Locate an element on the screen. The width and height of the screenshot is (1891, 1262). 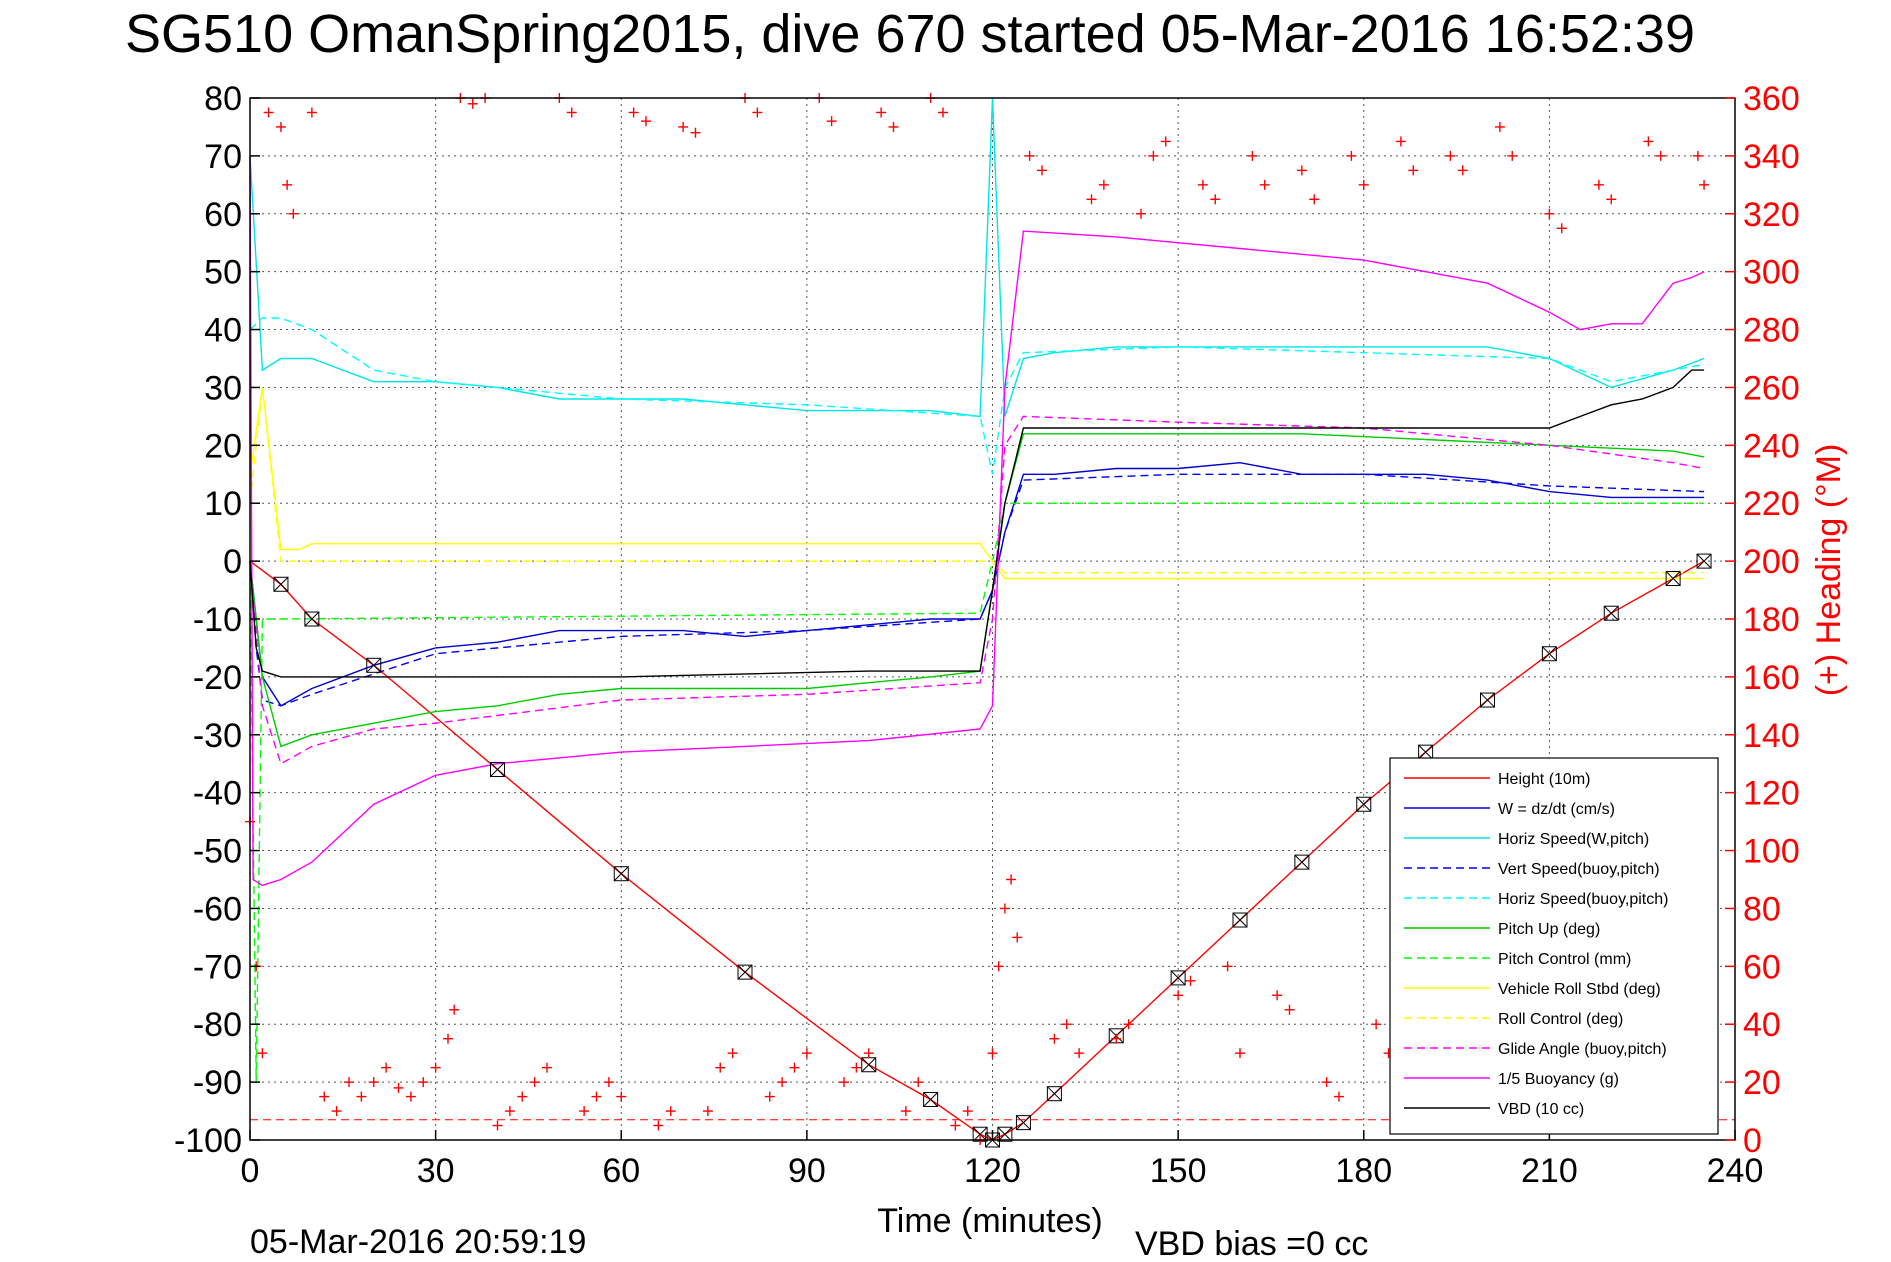
y2-tick-label: 260 is located at coordinates (1771, 388).